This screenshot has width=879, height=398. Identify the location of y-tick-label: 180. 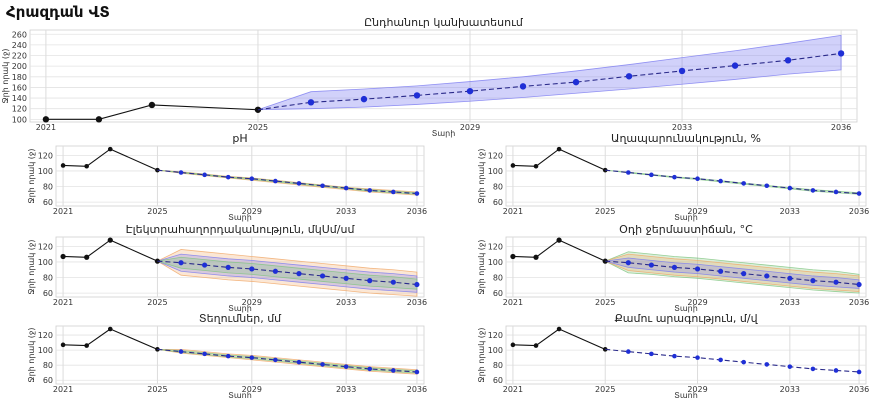
(19, 77).